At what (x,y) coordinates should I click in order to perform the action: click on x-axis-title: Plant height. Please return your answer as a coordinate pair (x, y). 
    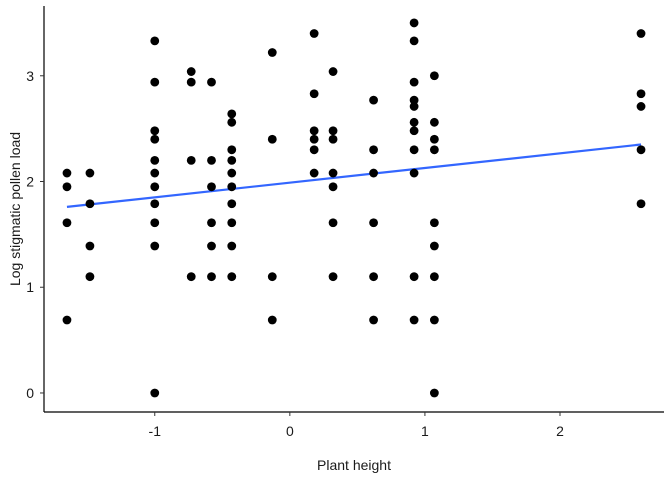
    Looking at the image, I should click on (354, 465).